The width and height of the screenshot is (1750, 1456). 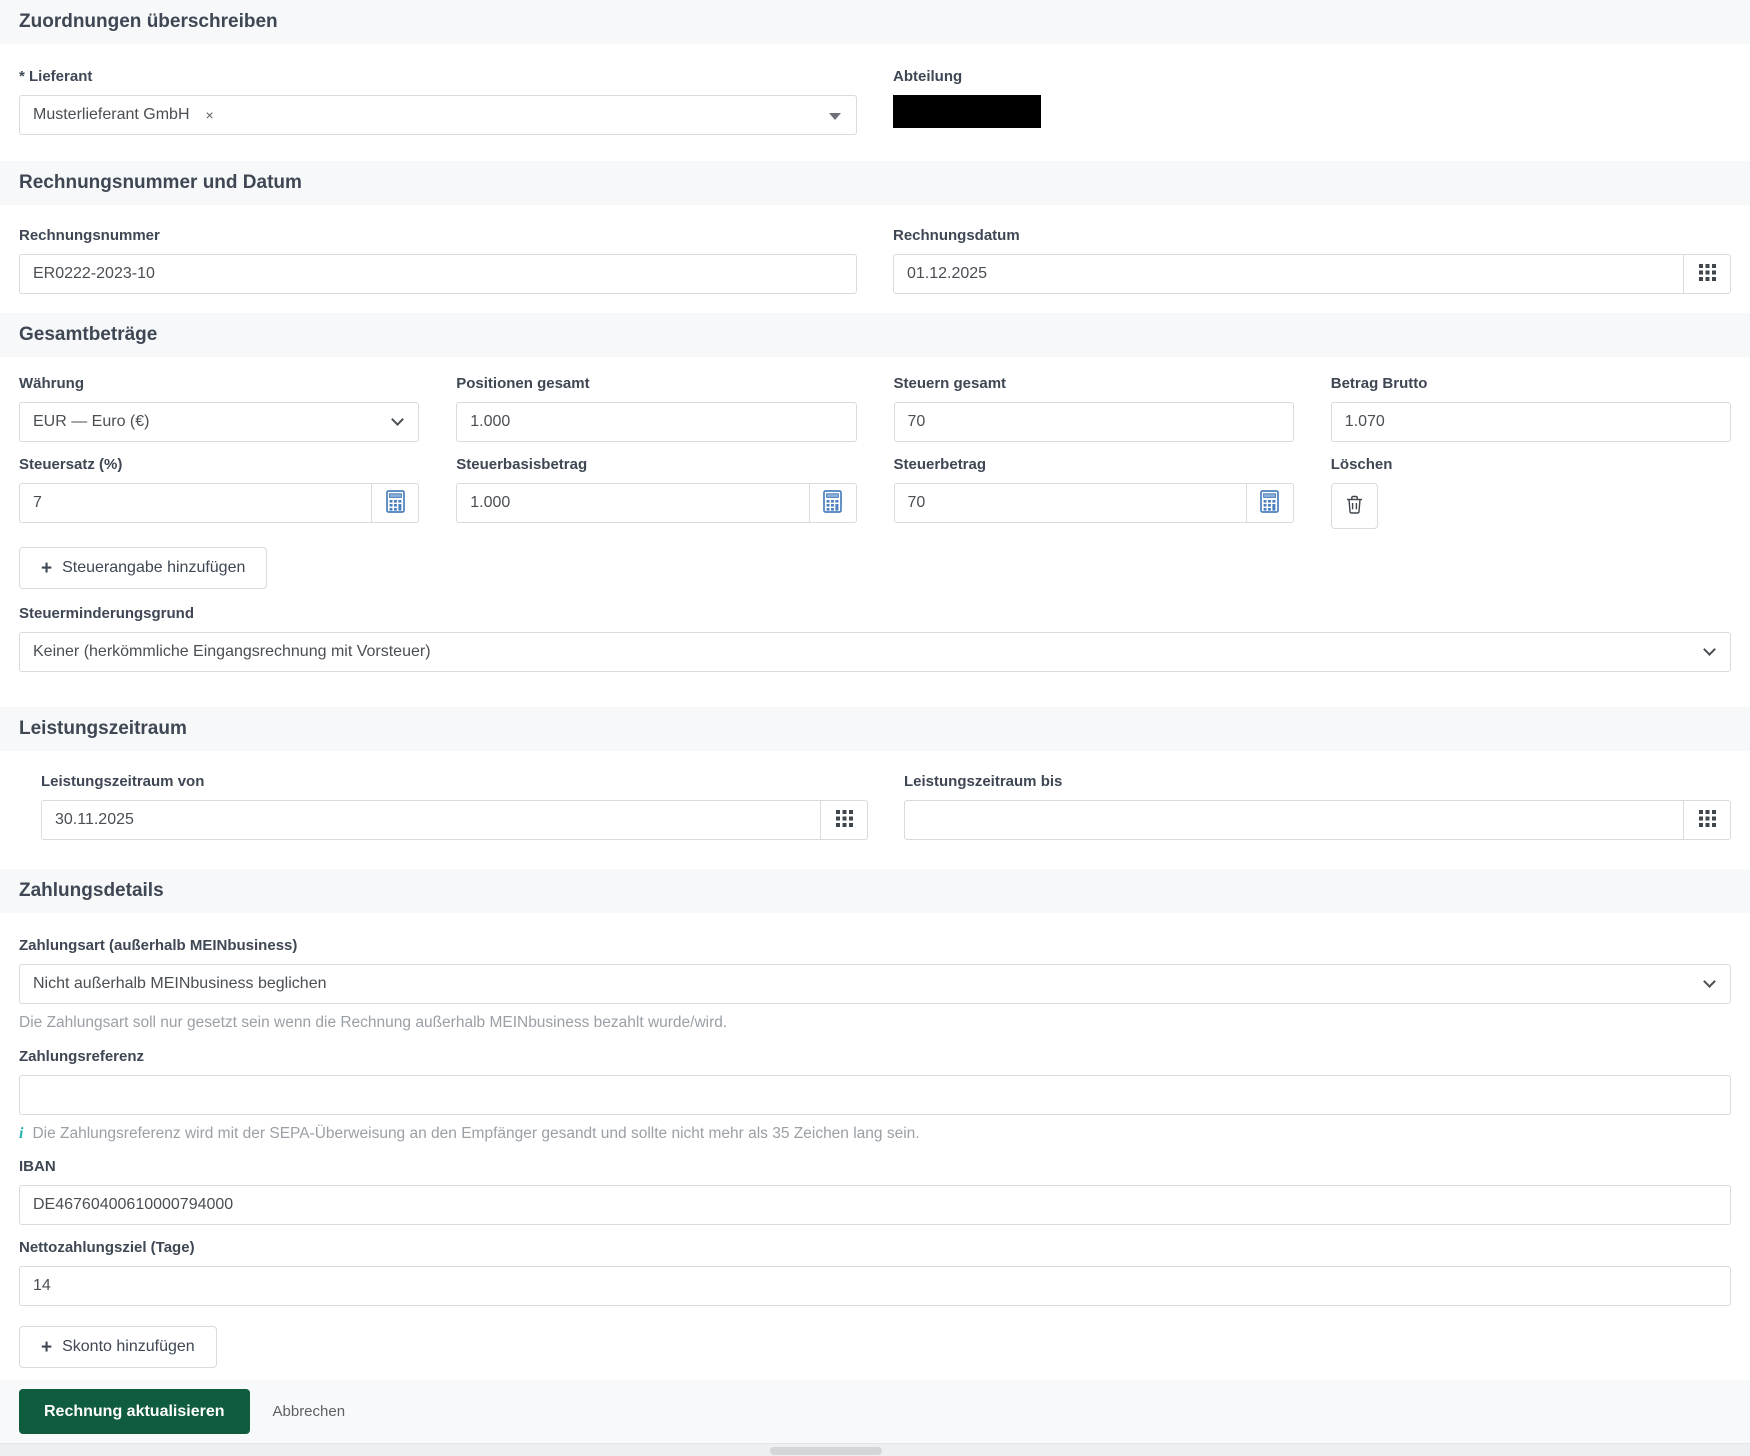 What do you see at coordinates (103, 728) in the screenshot?
I see `section-title: Leistungszeitraum` at bounding box center [103, 728].